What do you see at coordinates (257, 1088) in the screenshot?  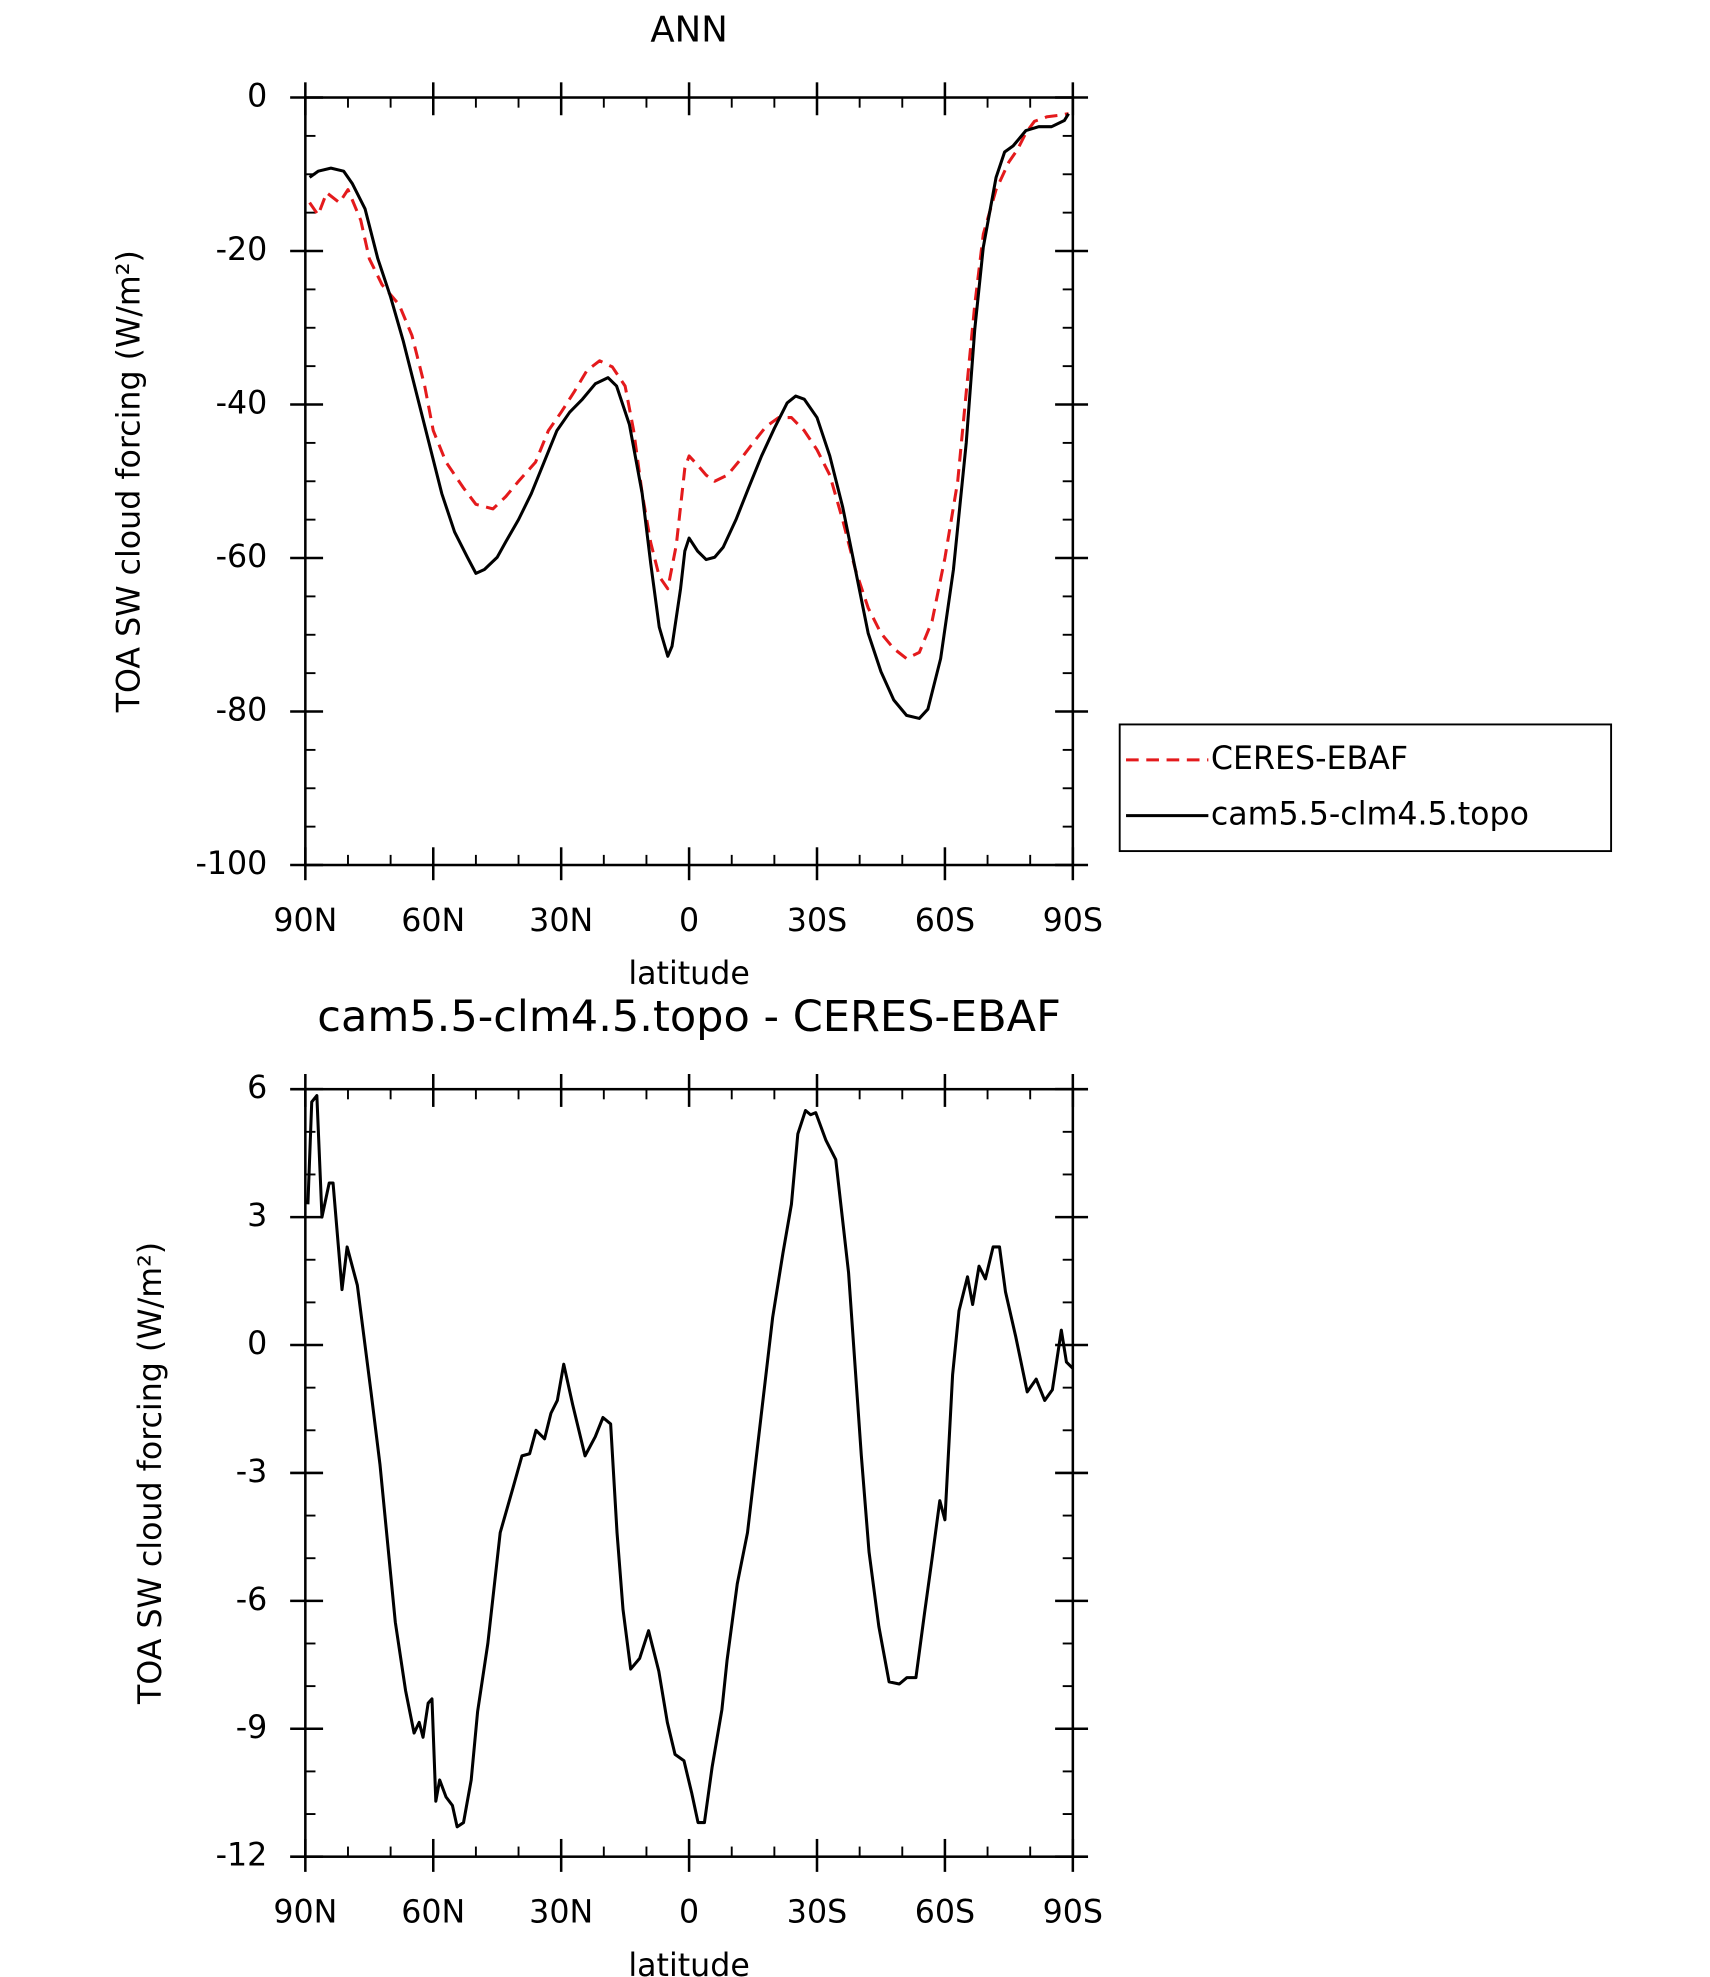 I see `y-tick-label: 6` at bounding box center [257, 1088].